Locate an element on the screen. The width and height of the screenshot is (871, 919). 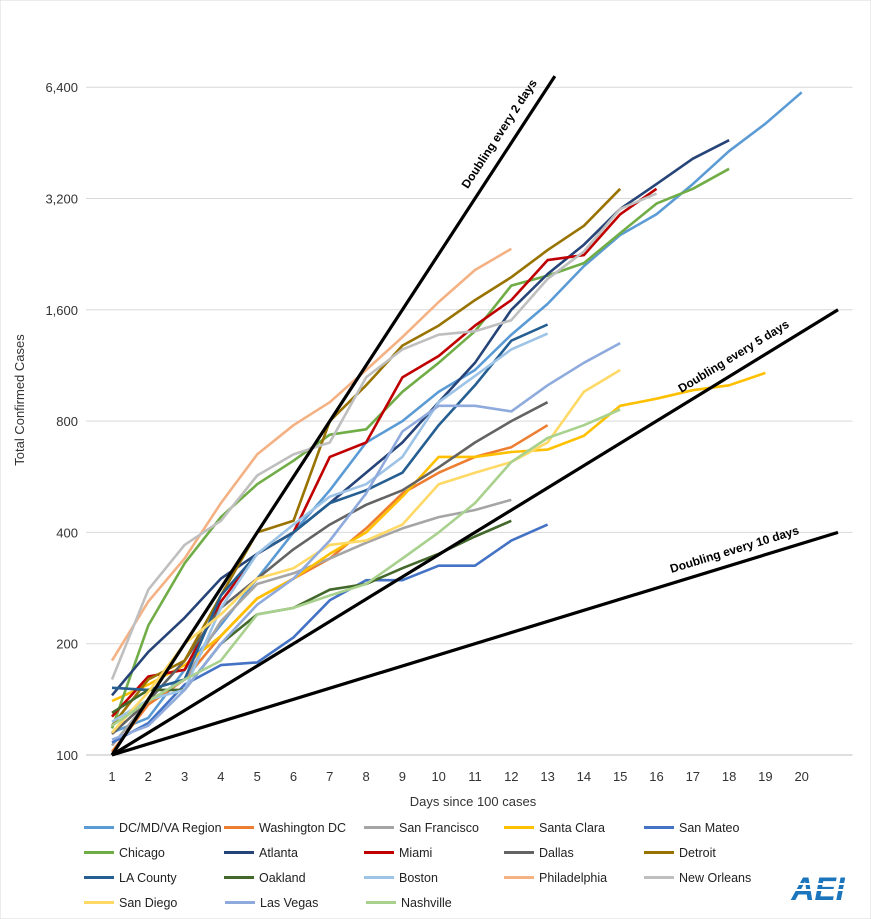
legend-item: San Francisco is located at coordinates (434, 828).